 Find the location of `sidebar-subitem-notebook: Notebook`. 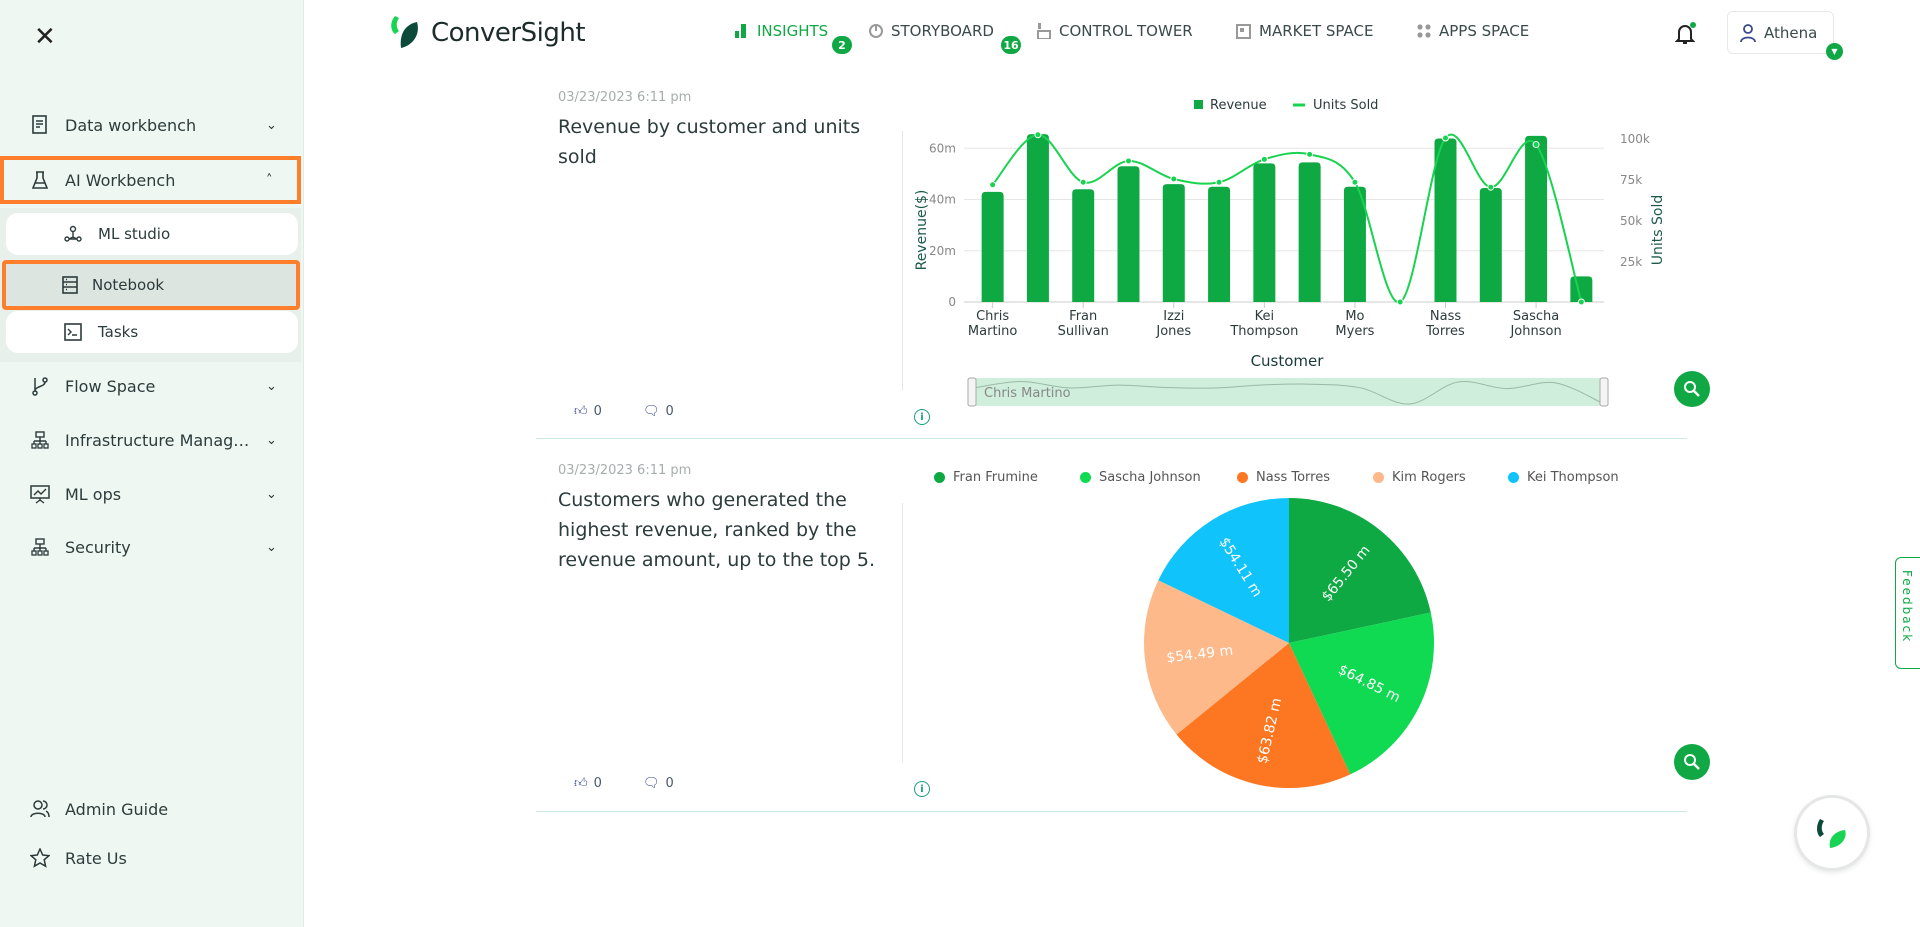

sidebar-subitem-notebook: Notebook is located at coordinates (151, 285).